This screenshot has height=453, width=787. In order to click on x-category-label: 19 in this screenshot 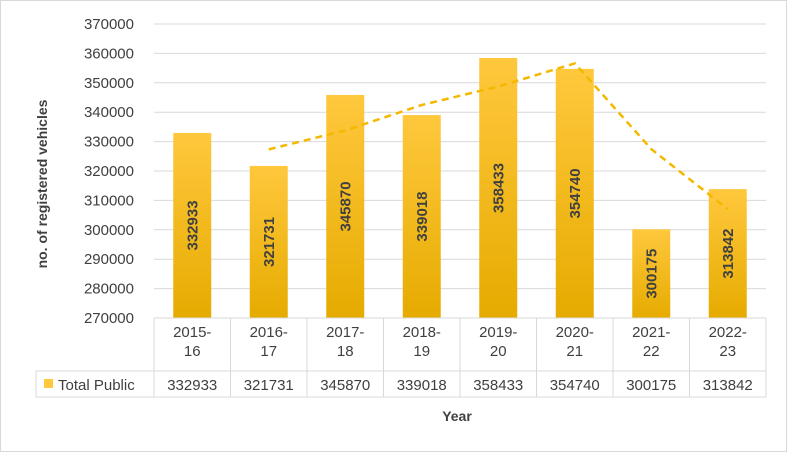, I will do `click(421, 351)`.